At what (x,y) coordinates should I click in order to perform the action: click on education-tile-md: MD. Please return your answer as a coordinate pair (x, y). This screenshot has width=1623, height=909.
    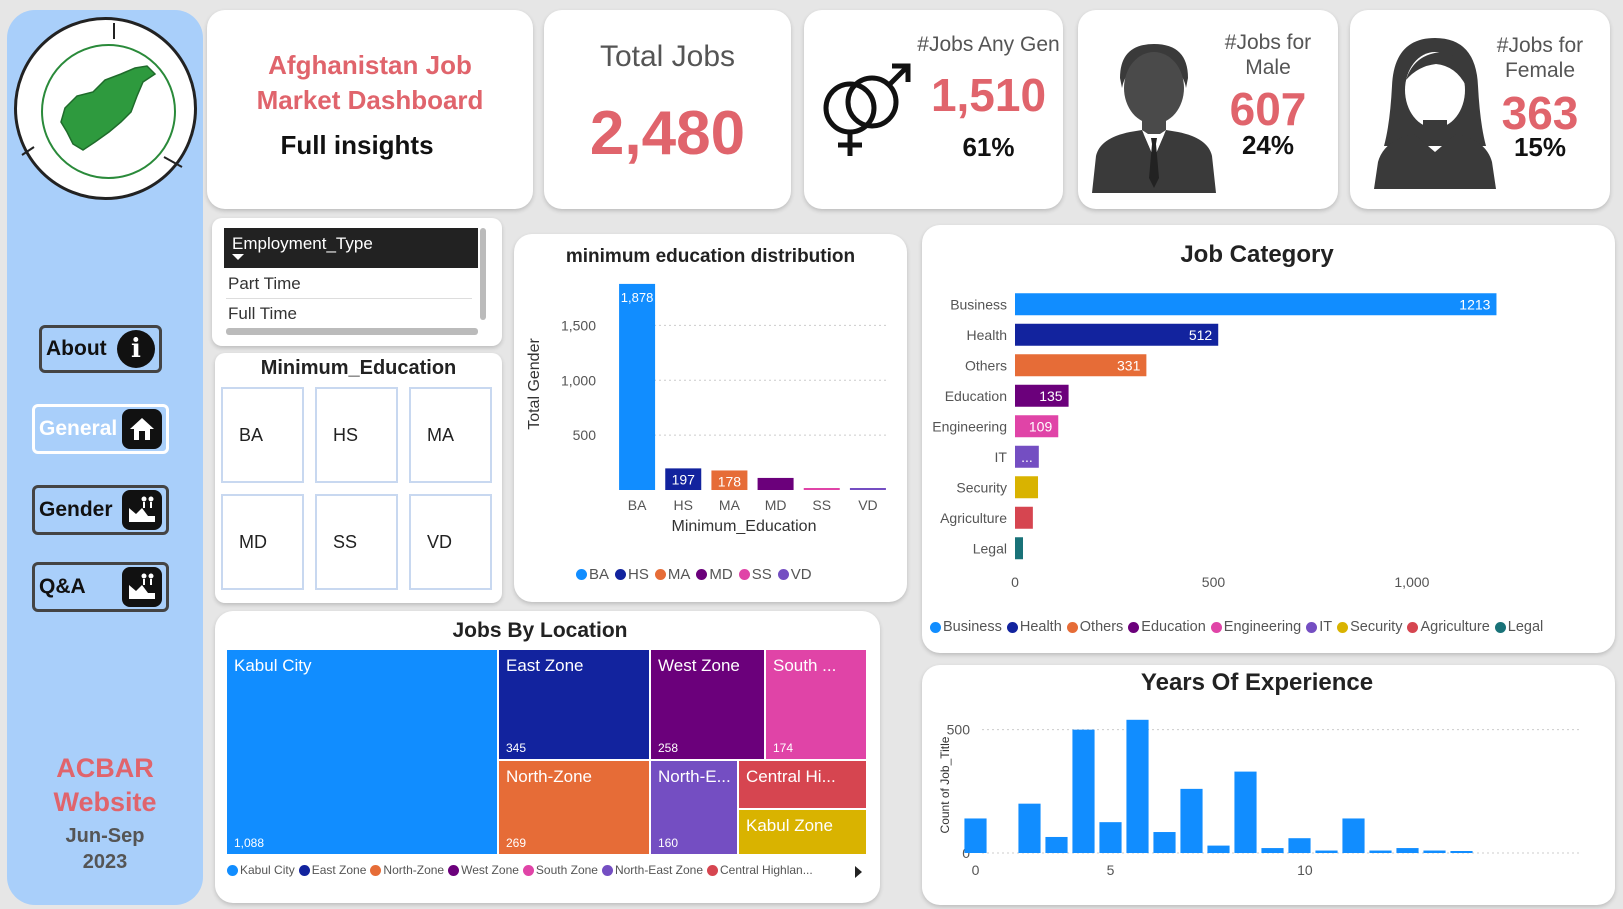
    Looking at the image, I should click on (262, 542).